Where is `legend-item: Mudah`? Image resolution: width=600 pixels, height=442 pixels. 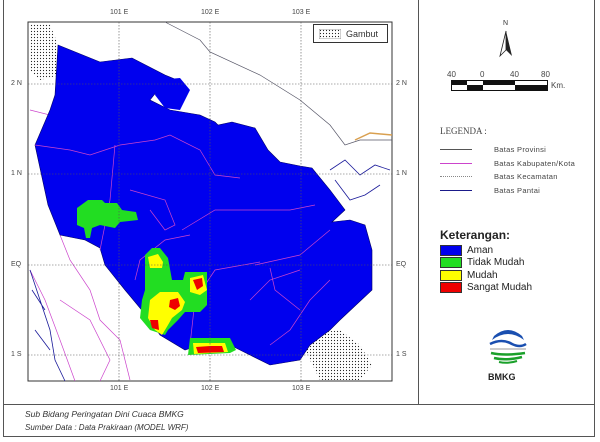
legend-item: Mudah is located at coordinates (486, 275).